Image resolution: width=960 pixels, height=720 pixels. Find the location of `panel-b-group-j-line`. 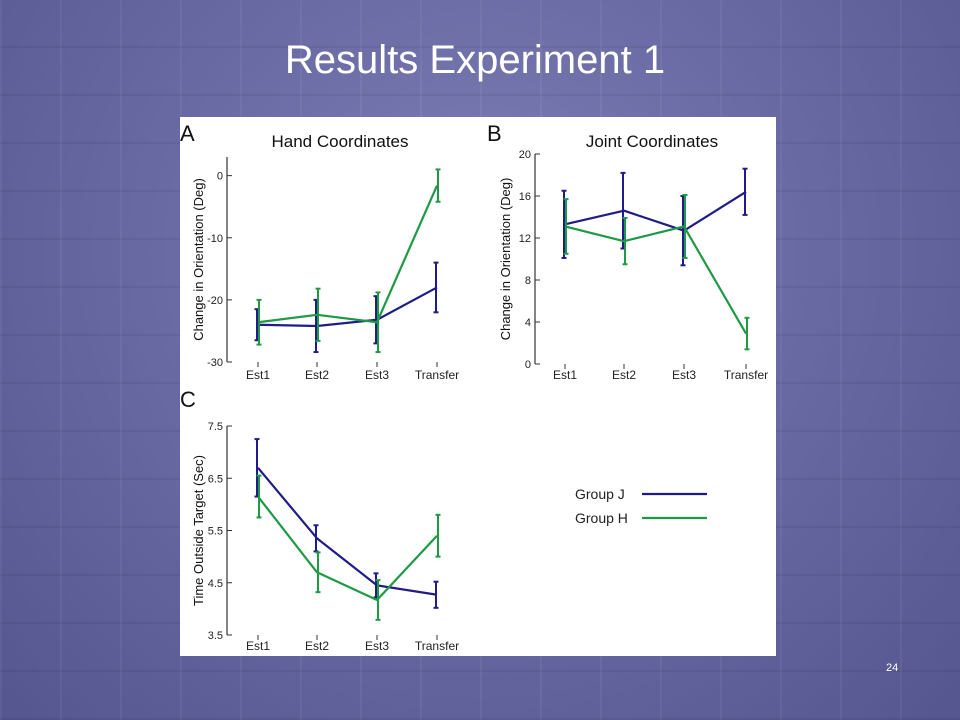

panel-b-group-j-line is located at coordinates (655, 211).